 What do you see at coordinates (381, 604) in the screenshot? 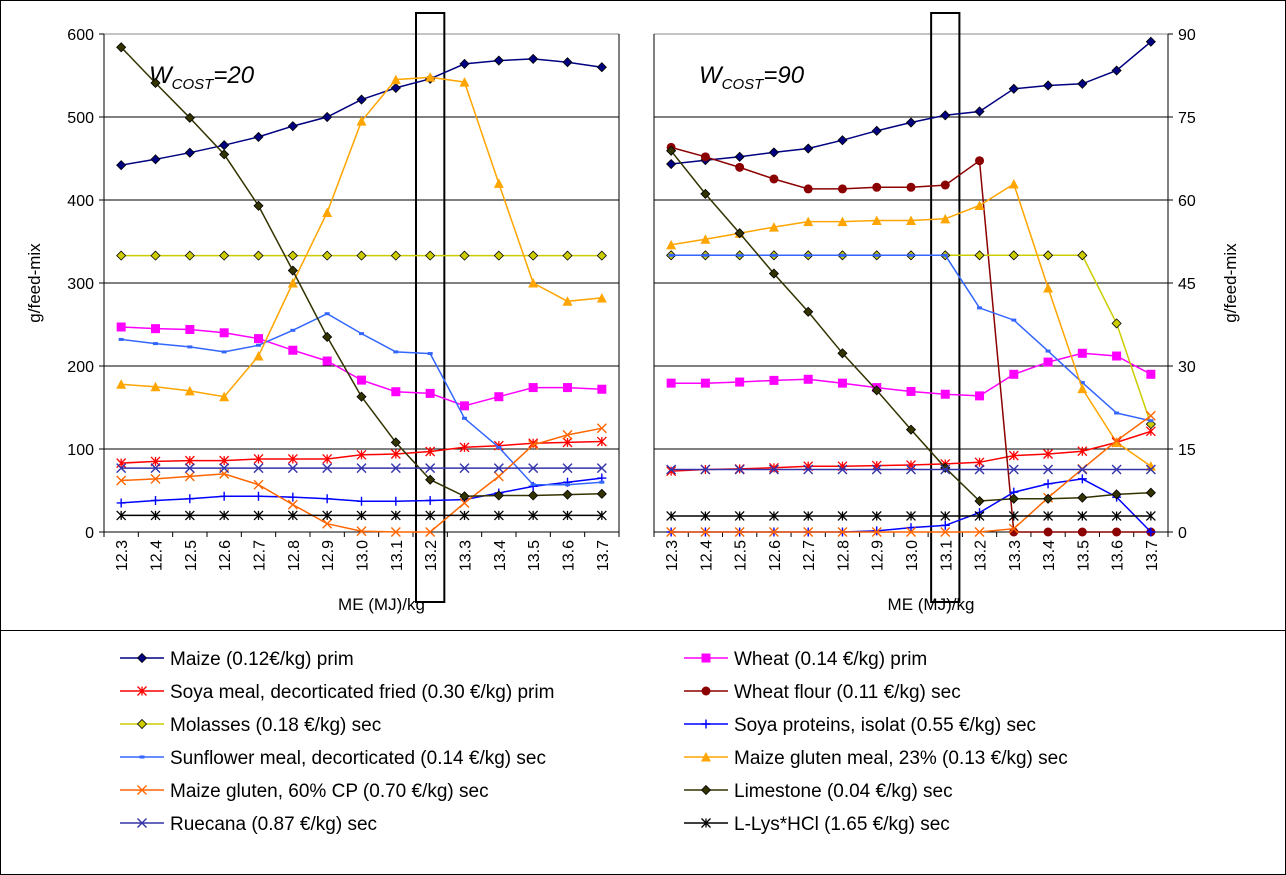
I see `x-axis-label: ME (MJ)/kg` at bounding box center [381, 604].